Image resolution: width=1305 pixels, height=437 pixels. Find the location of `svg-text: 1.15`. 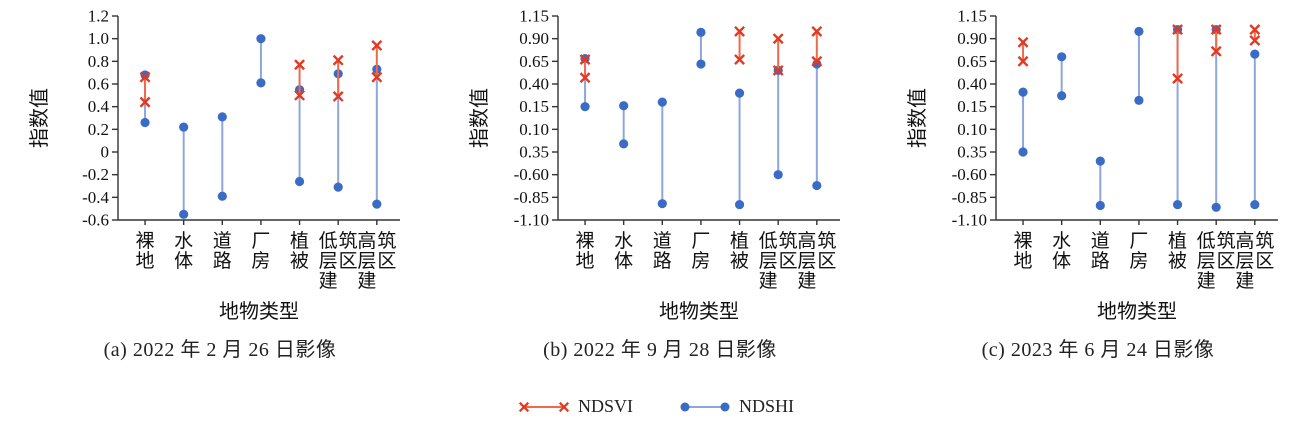

svg-text: 1.15 is located at coordinates (534, 16).